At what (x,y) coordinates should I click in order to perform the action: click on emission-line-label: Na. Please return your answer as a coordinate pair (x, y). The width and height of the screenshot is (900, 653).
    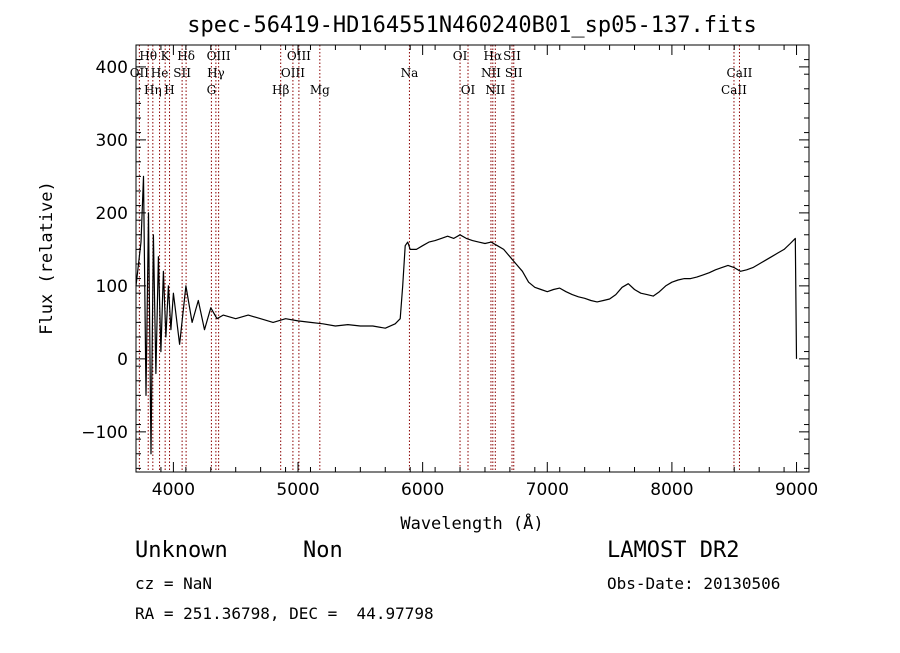
    Looking at the image, I should click on (410, 73).